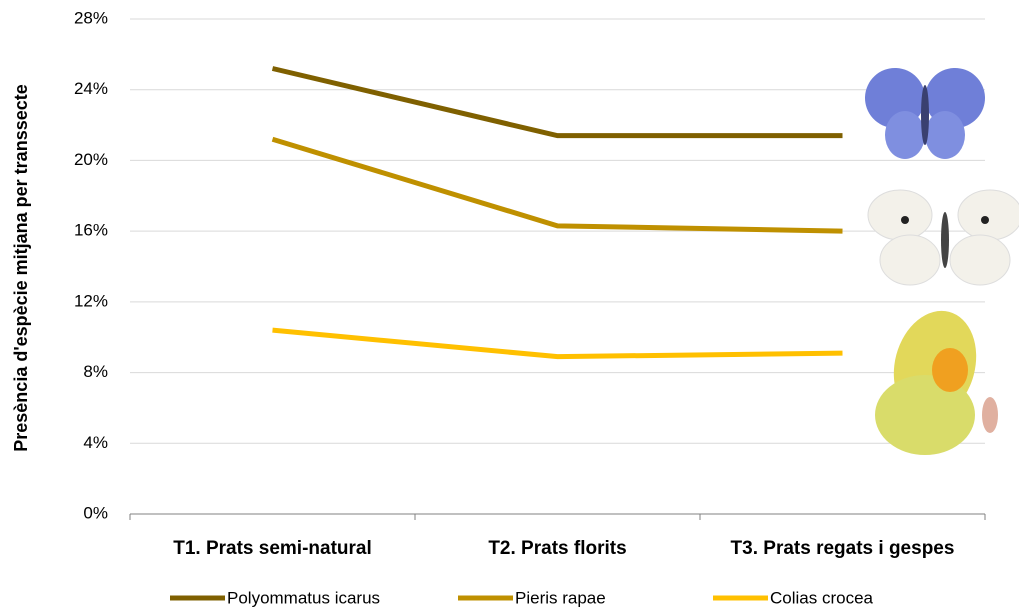 This screenshot has width=1019, height=609. I want to click on y-tick-label: 0%, so click(95, 512).